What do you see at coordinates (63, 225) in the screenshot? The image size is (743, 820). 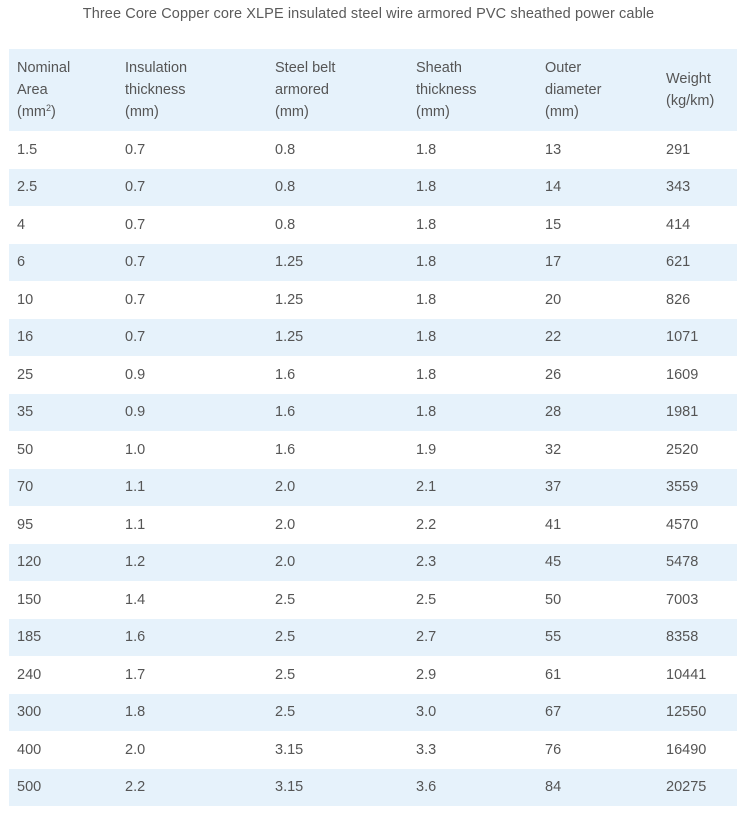 I see `nominal-area-cell: 4` at bounding box center [63, 225].